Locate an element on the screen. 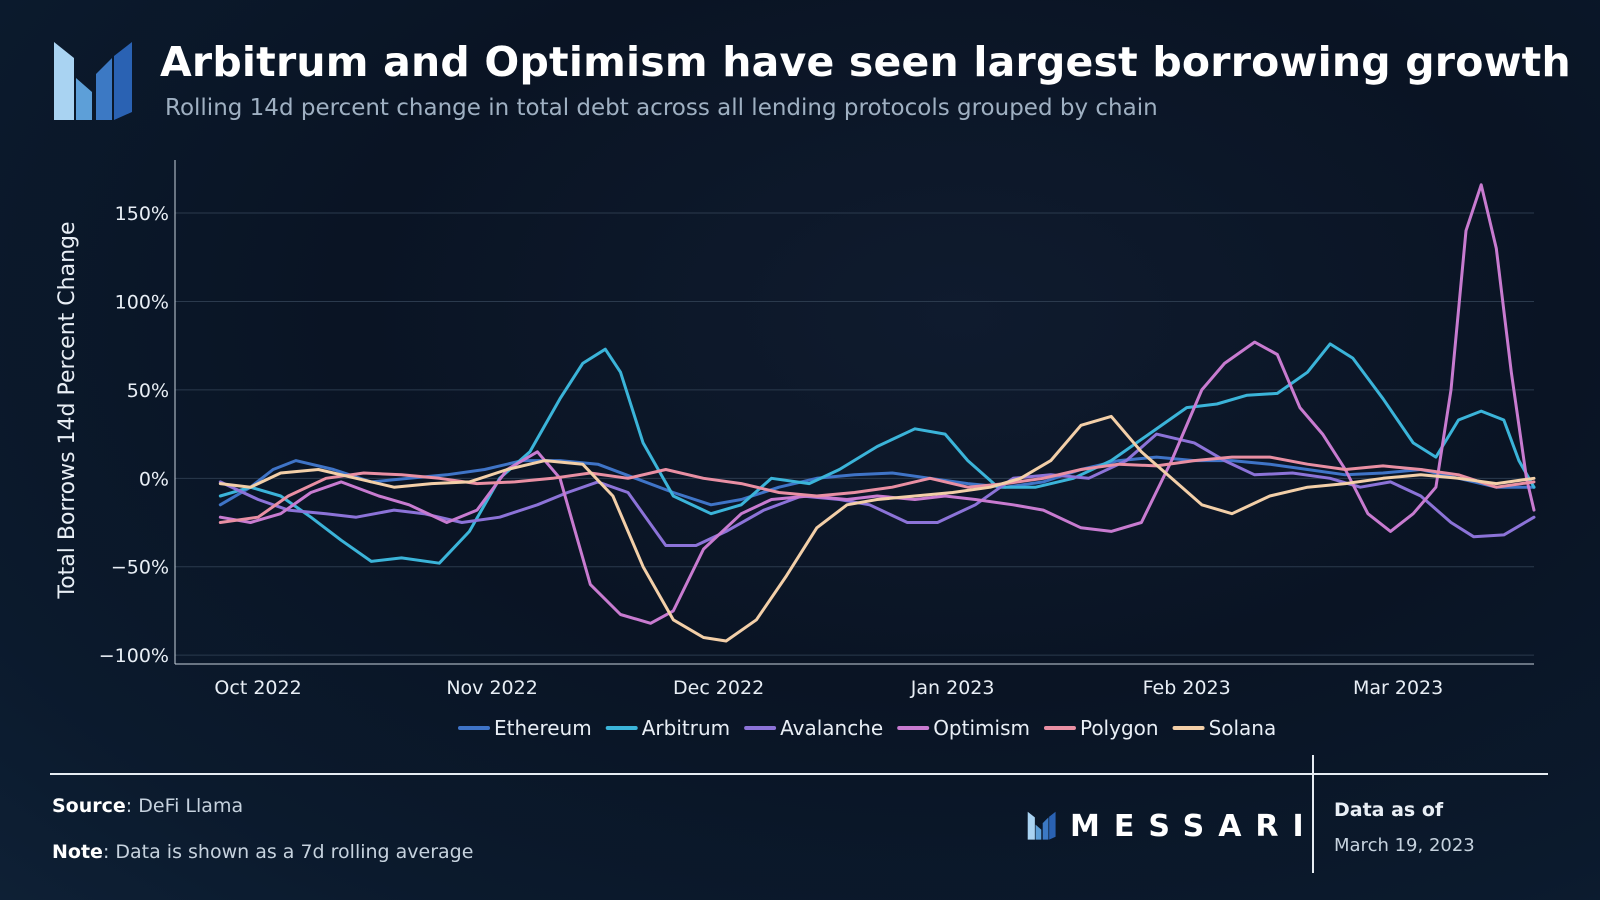 This screenshot has width=1600, height=900. legend-label-polygon: Polygon is located at coordinates (1119, 728).